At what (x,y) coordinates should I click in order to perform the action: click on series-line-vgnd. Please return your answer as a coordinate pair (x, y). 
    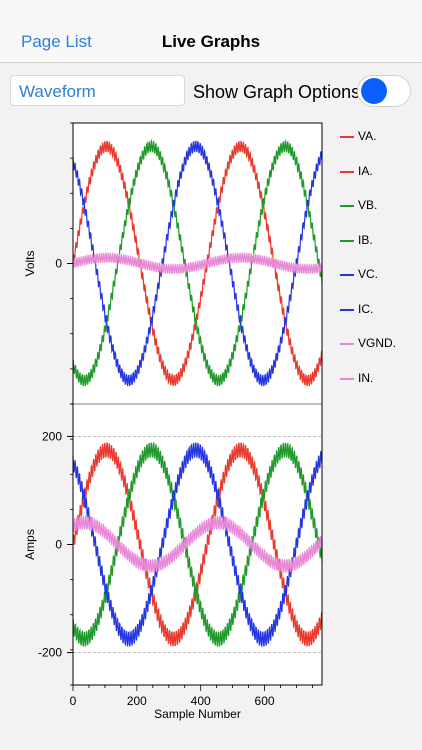
    Looking at the image, I should click on (197, 262).